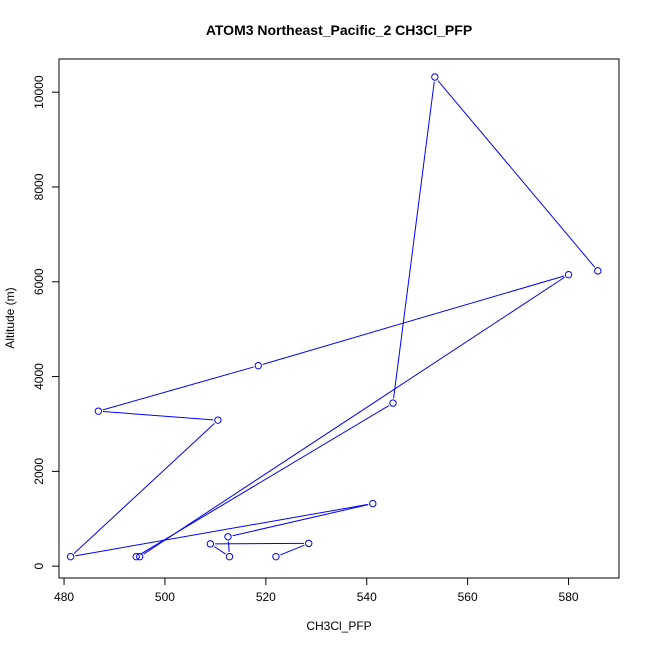 This screenshot has height=650, width=650. Describe the element at coordinates (338, 626) in the screenshot. I see `x-axis-label: CH3Cl_PFP` at that location.